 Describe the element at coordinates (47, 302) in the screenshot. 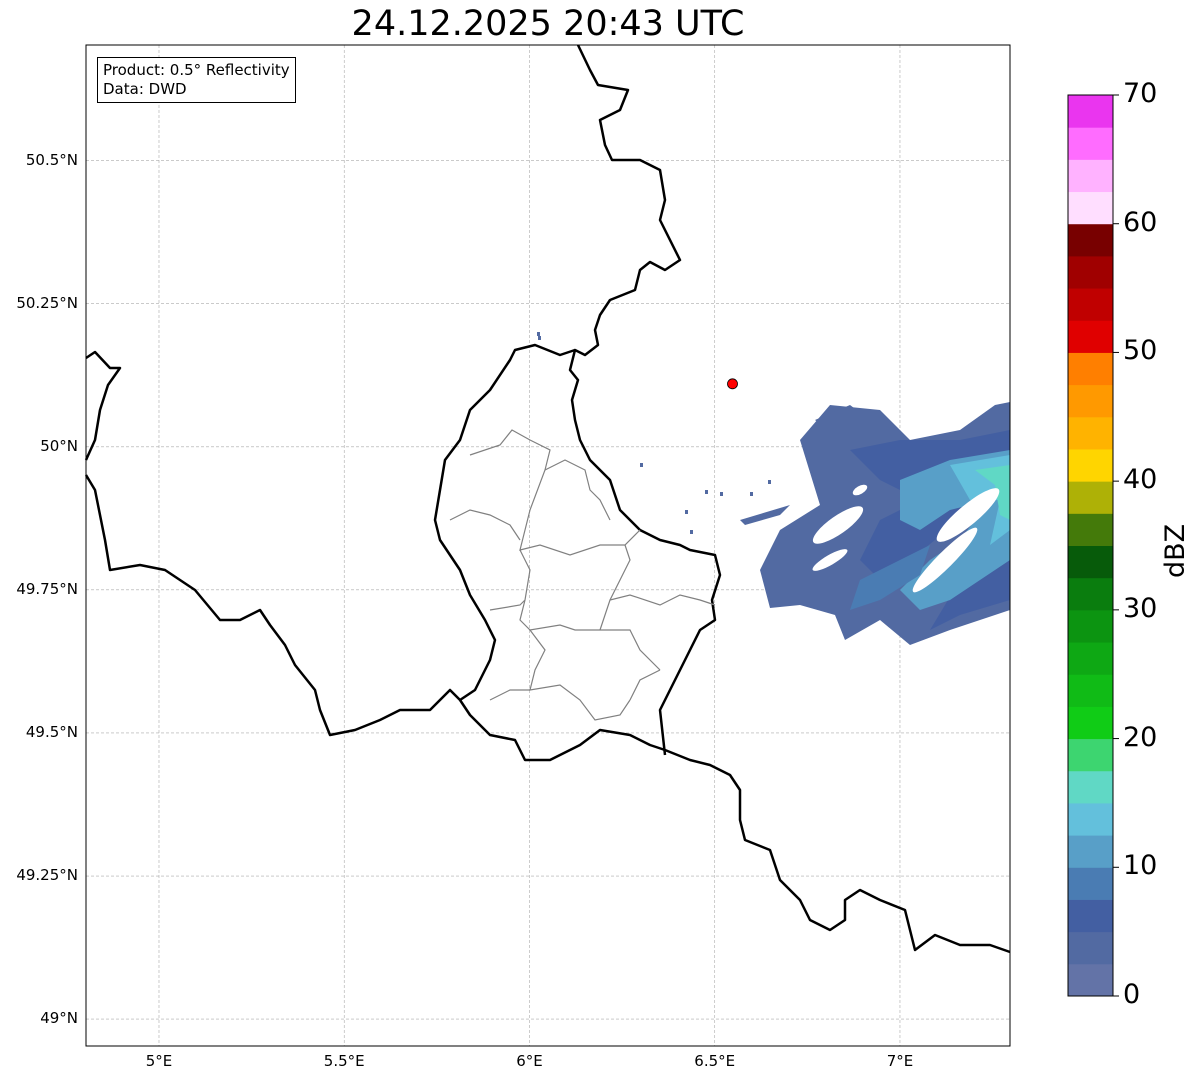

I see `lat-tick-label: 50.25°N` at that location.